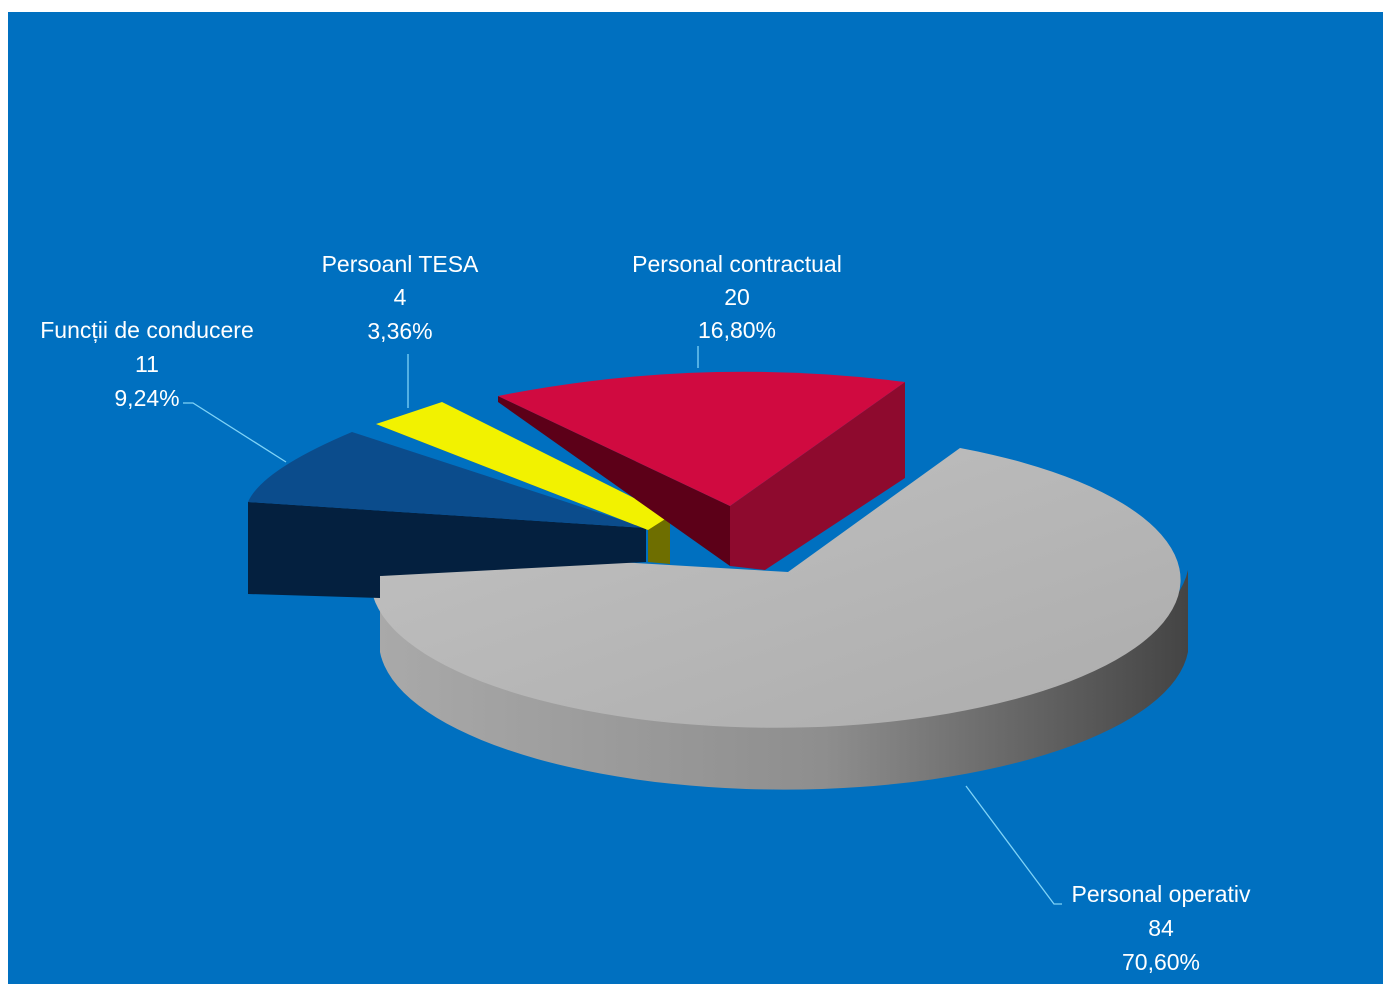 The height and width of the screenshot is (984, 1383). Describe the element at coordinates (235, 432) in the screenshot. I see `leader-line-functii` at that location.